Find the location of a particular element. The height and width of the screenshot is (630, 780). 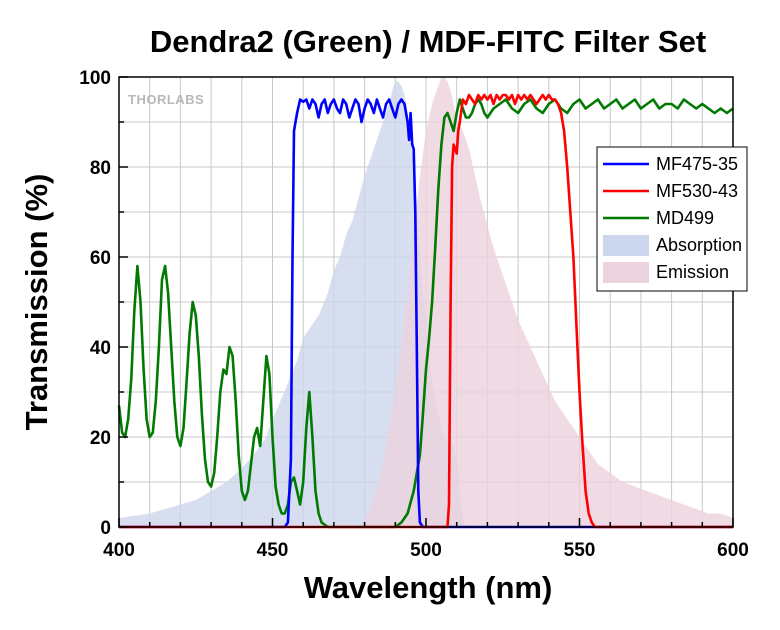

legend-label: MF530-43 is located at coordinates (697, 191).